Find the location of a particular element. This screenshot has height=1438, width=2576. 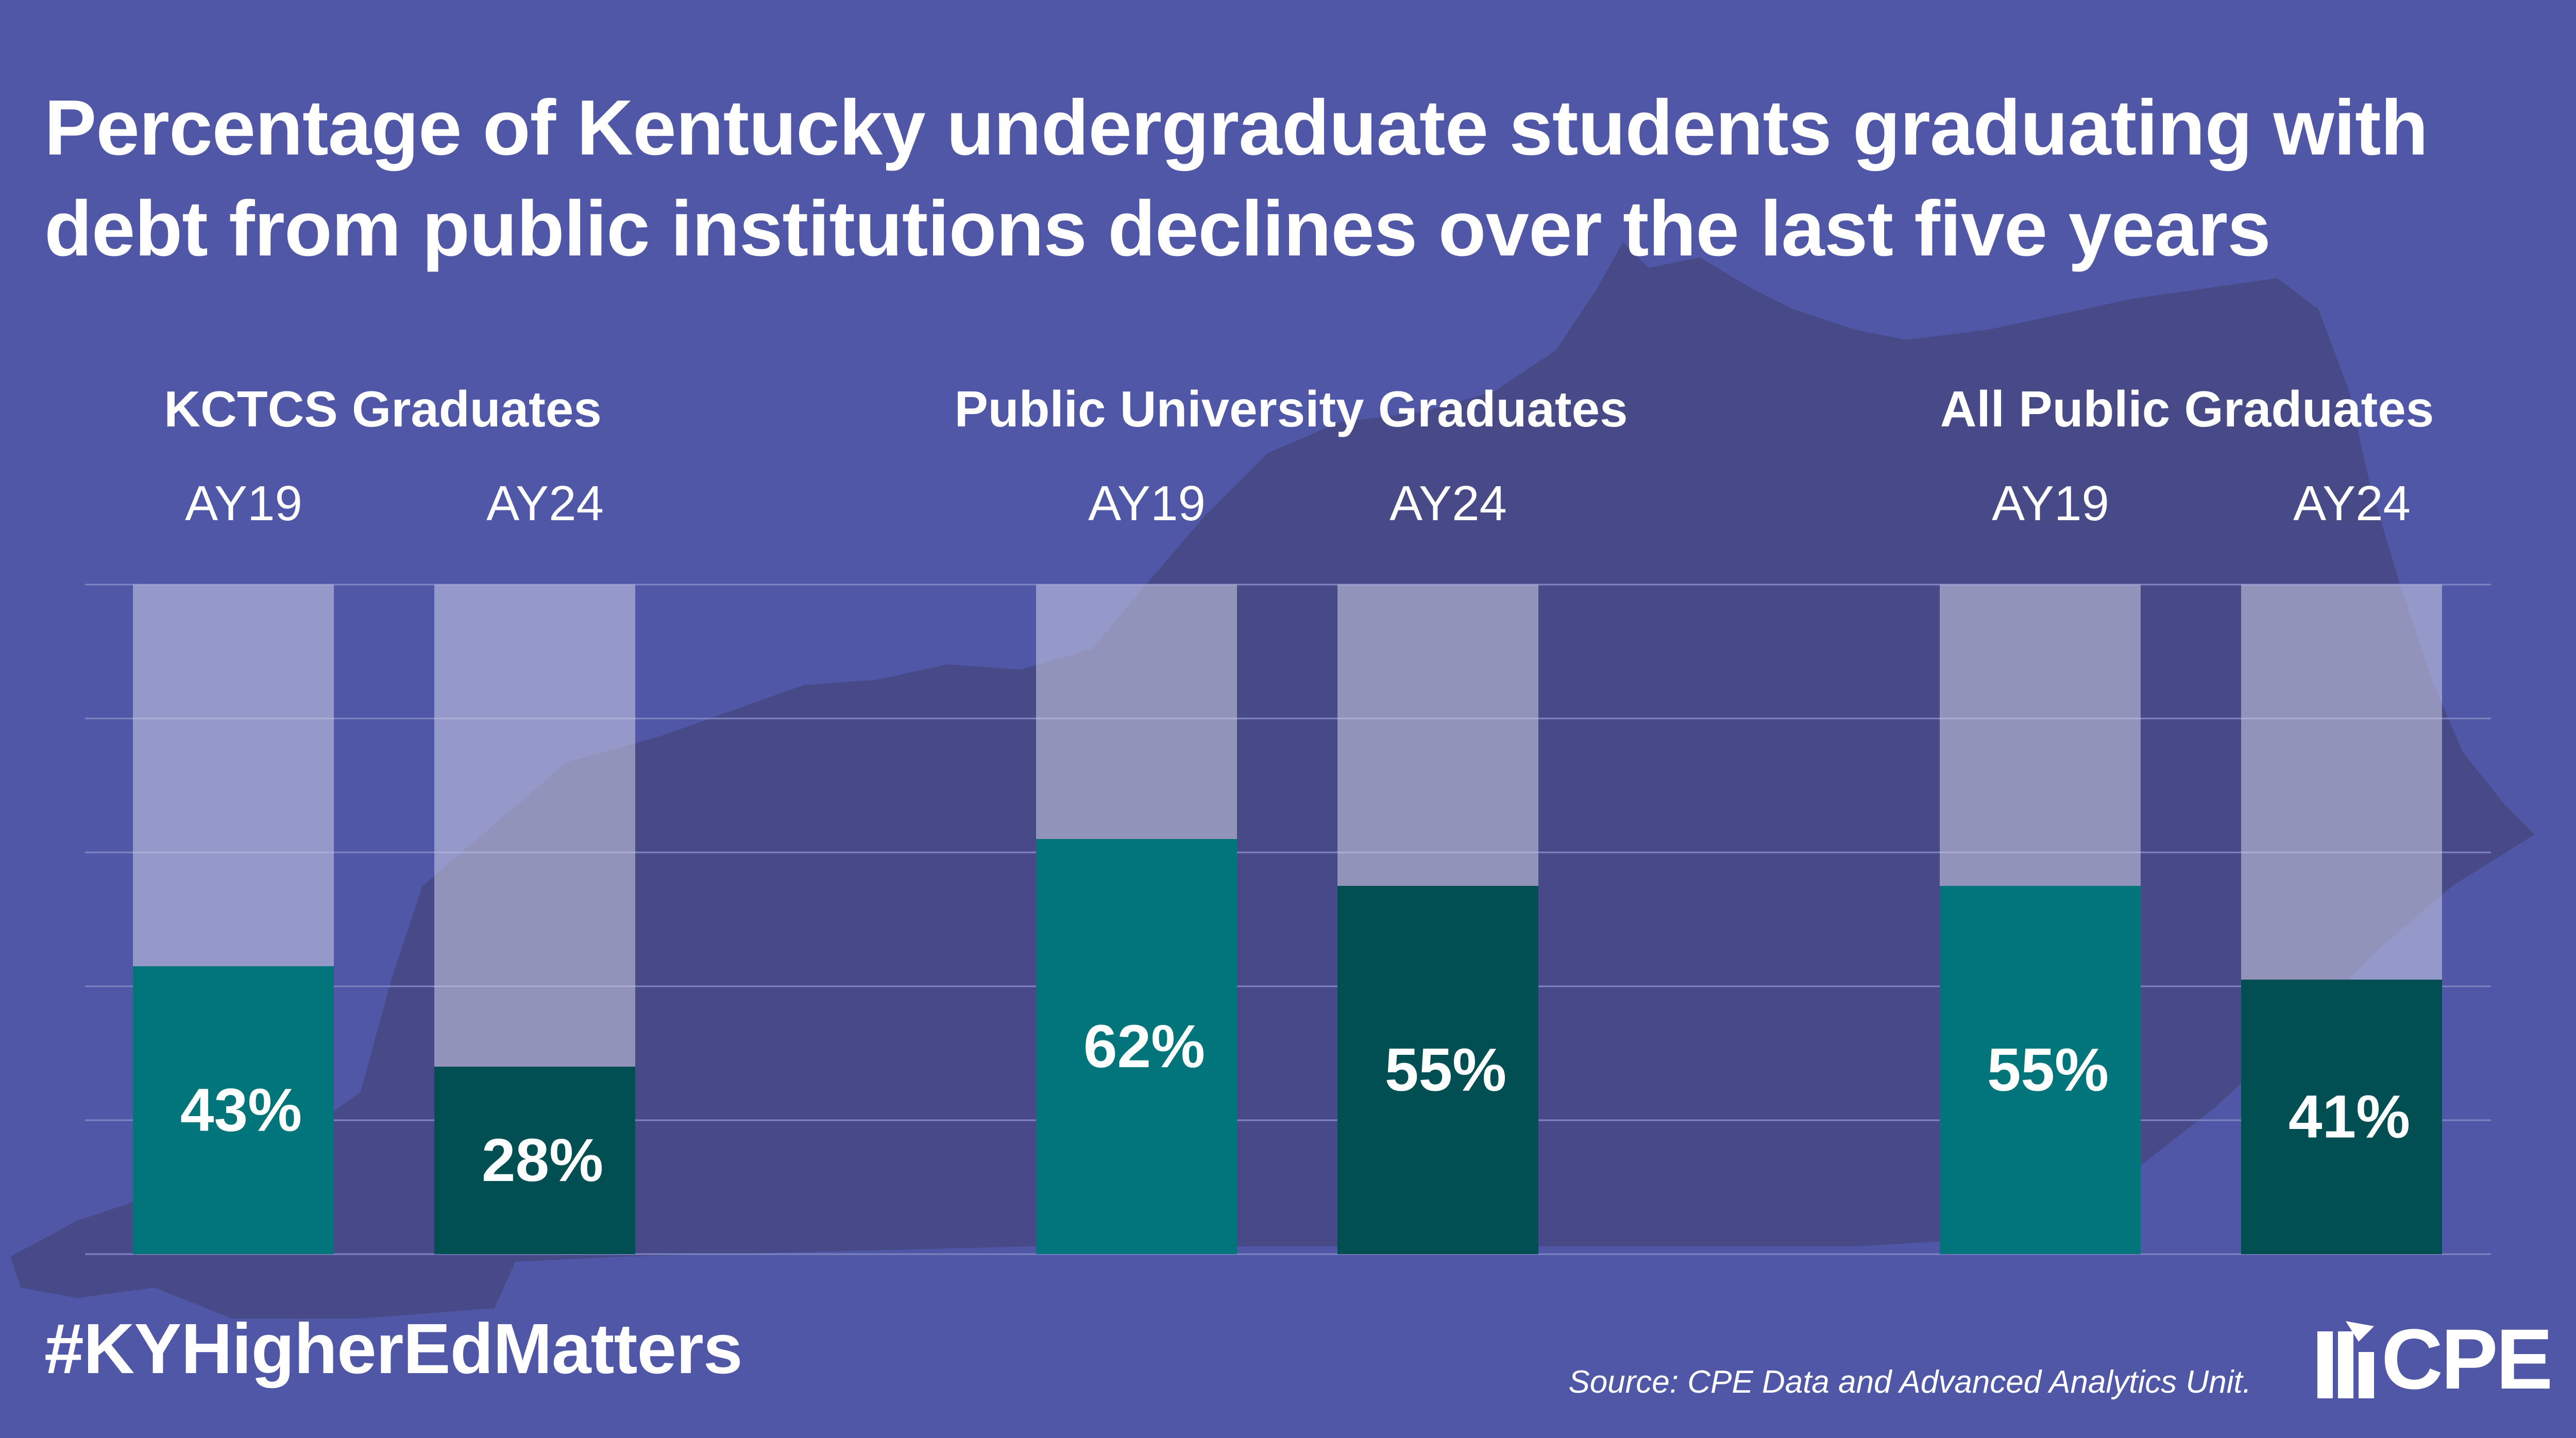

data-label: 28% is located at coordinates (543, 1160).